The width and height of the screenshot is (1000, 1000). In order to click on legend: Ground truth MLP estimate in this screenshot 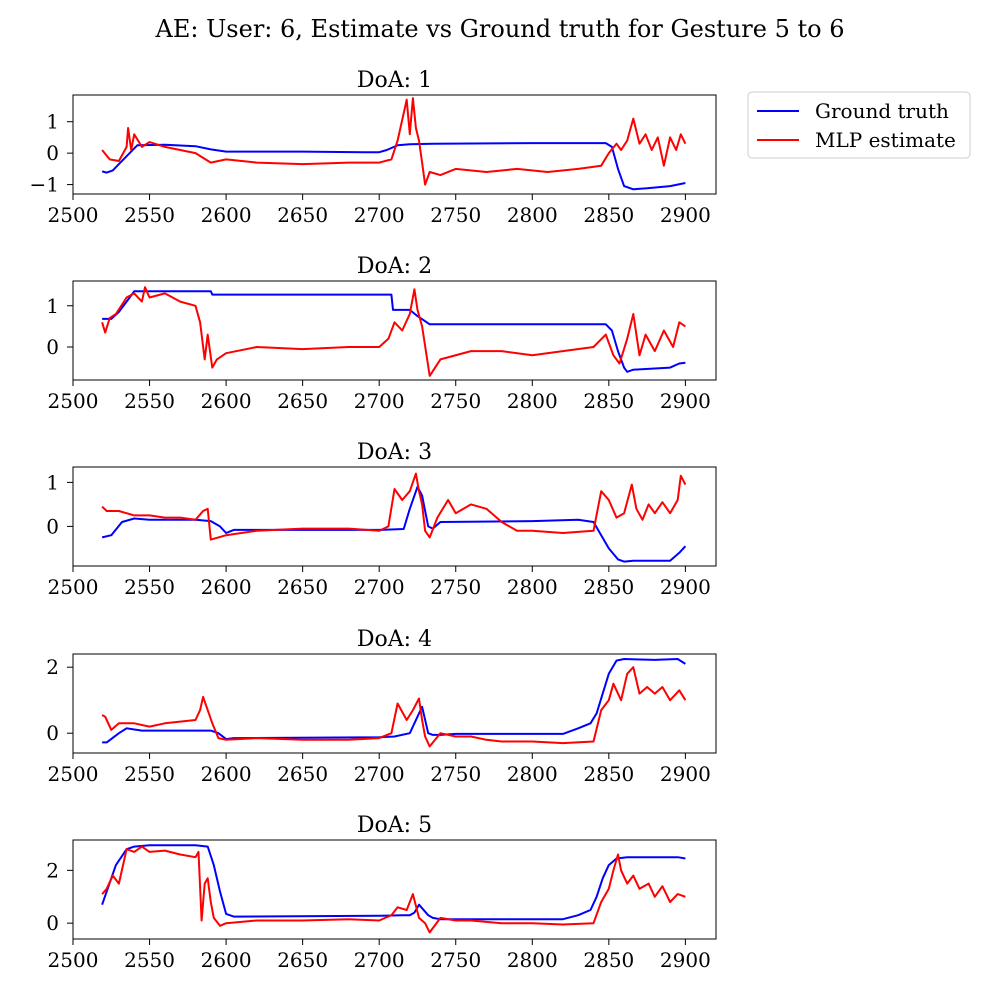, I will do `click(859, 125)`.